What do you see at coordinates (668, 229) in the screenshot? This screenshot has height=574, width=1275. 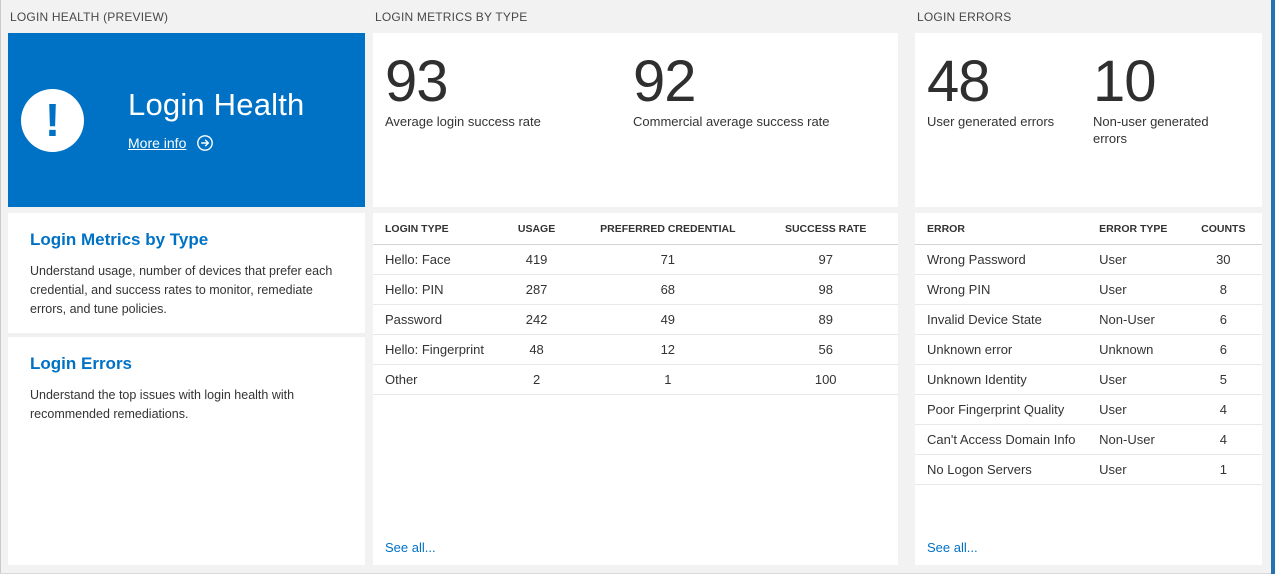 I see `column-header: PREFERRED CREDENTIAL` at bounding box center [668, 229].